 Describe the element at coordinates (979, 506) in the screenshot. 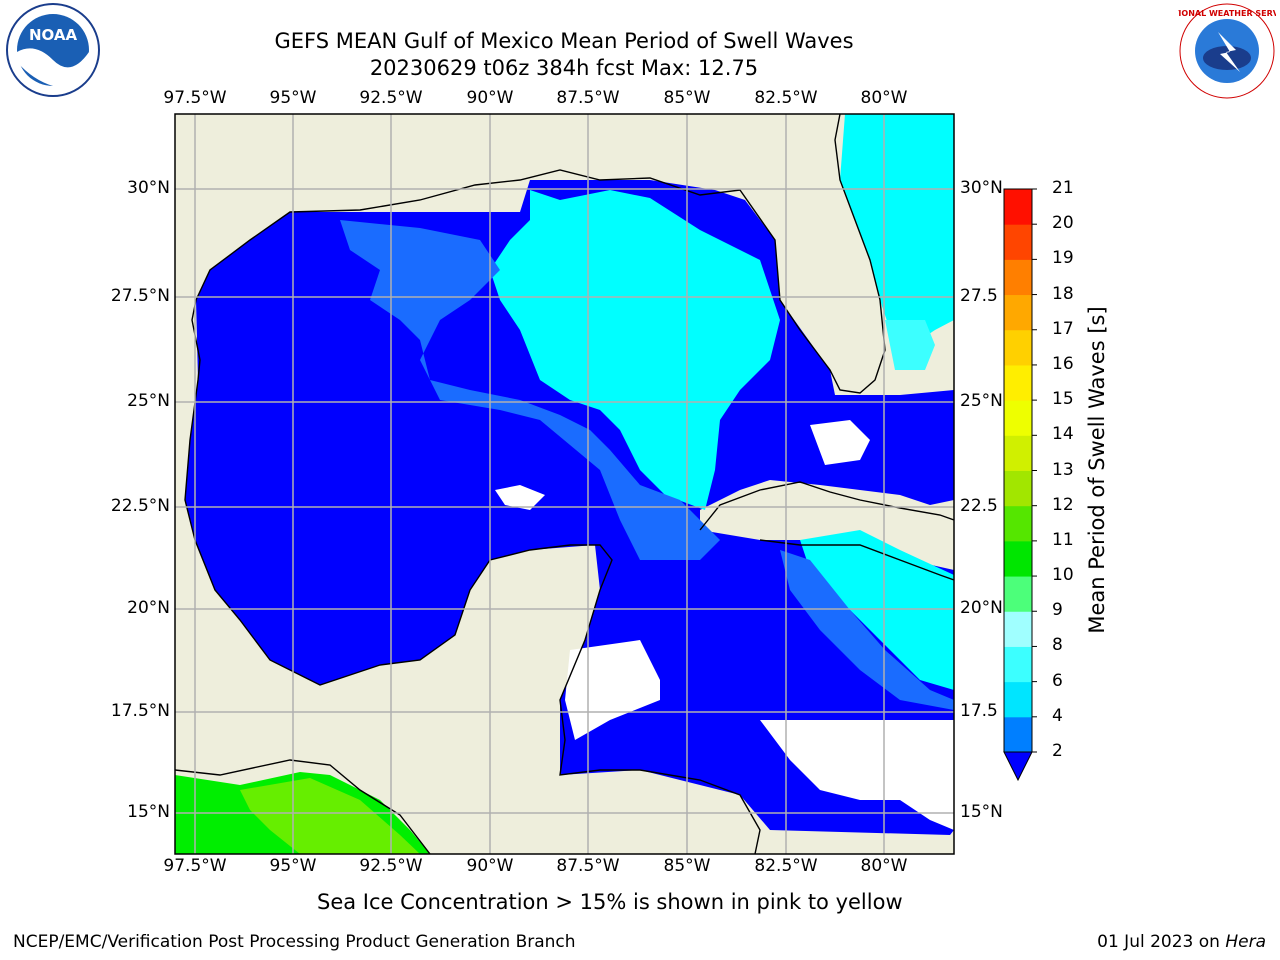

I see `lat-label-right: 22.5` at that location.